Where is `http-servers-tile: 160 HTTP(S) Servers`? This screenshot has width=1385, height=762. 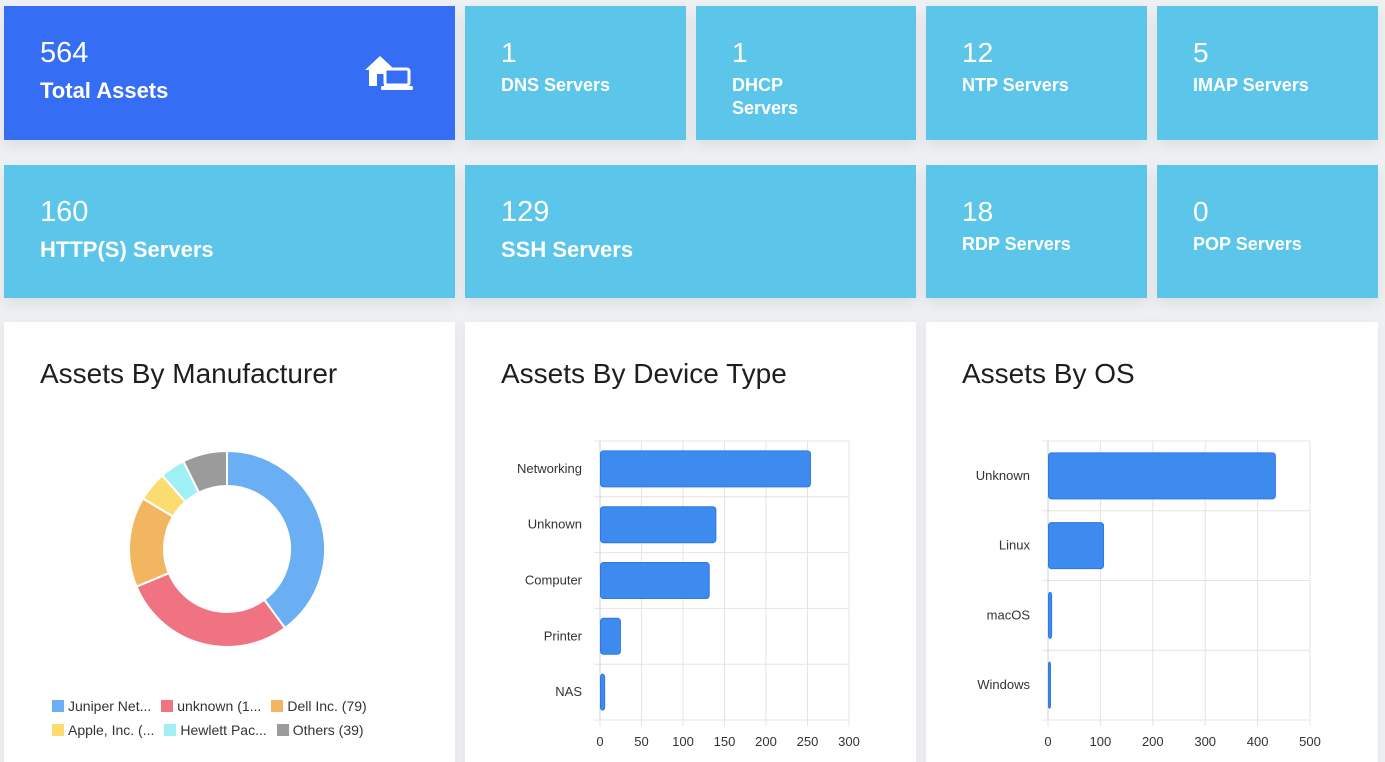 http-servers-tile: 160 HTTP(S) Servers is located at coordinates (229, 231).